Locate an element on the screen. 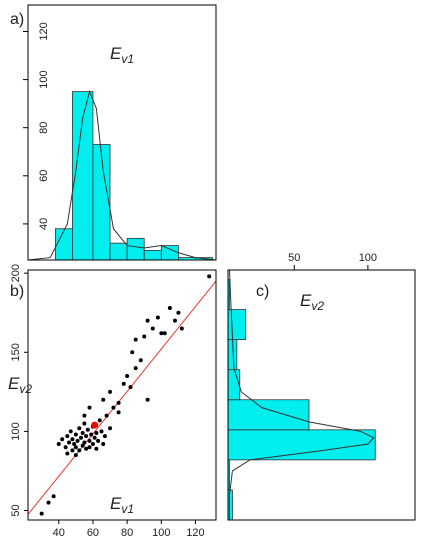  y-tick-label: 150 is located at coordinates (16, 352).